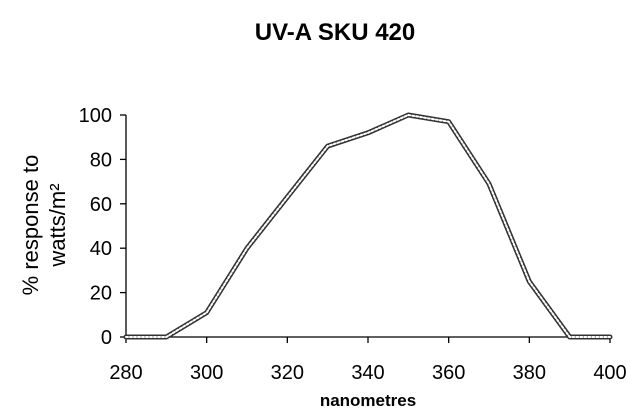 This screenshot has height=412, width=627. Describe the element at coordinates (101, 249) in the screenshot. I see `y-tick-label: 40` at that location.